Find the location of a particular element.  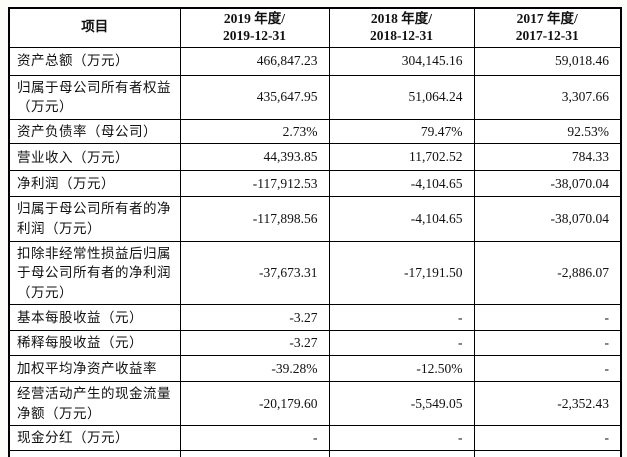

col-header-2019-date: 2019-12-31 is located at coordinates (254, 35).